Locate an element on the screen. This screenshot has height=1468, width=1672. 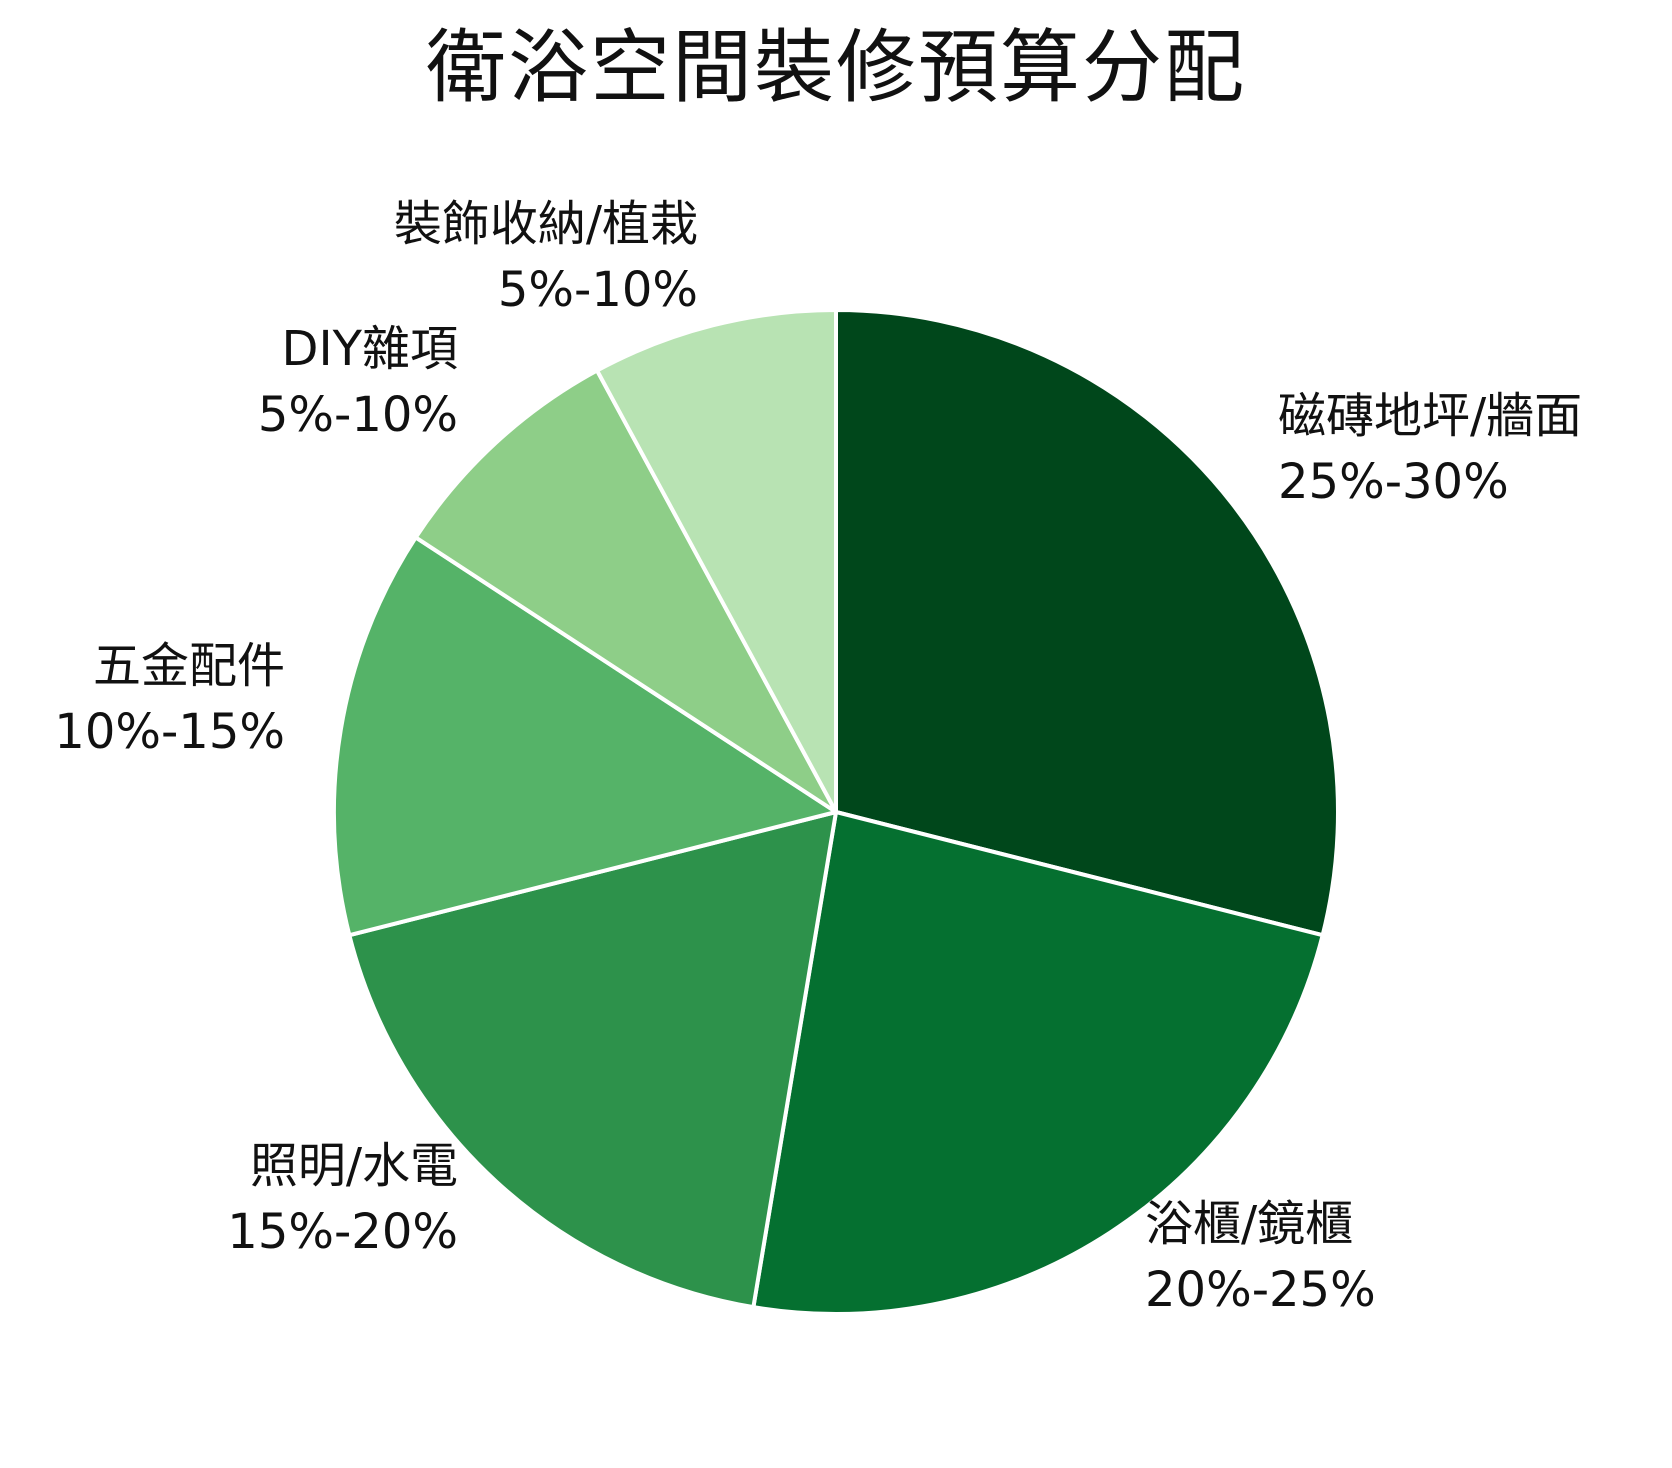
slice-label-5: DIY雜項 is located at coordinates (370, 349).